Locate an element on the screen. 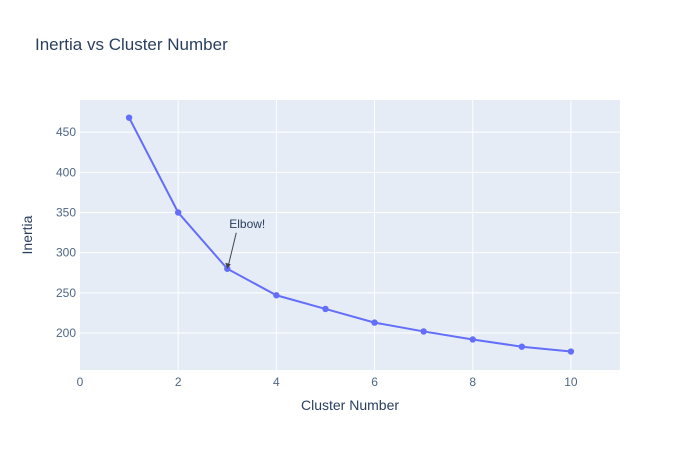 Image resolution: width=700 pixels, height=455 pixels. x-tick-label: 10 is located at coordinates (571, 382).